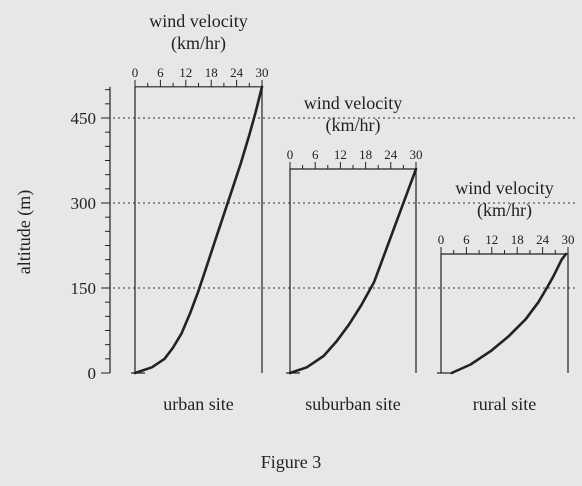 This screenshot has width=582, height=486. I want to click on y-tick-label: 0, so click(92, 373).